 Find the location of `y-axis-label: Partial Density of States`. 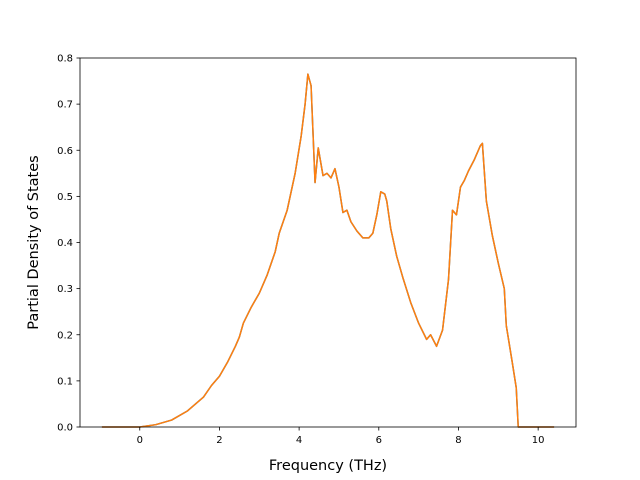

y-axis-label: Partial Density of States is located at coordinates (34, 242).